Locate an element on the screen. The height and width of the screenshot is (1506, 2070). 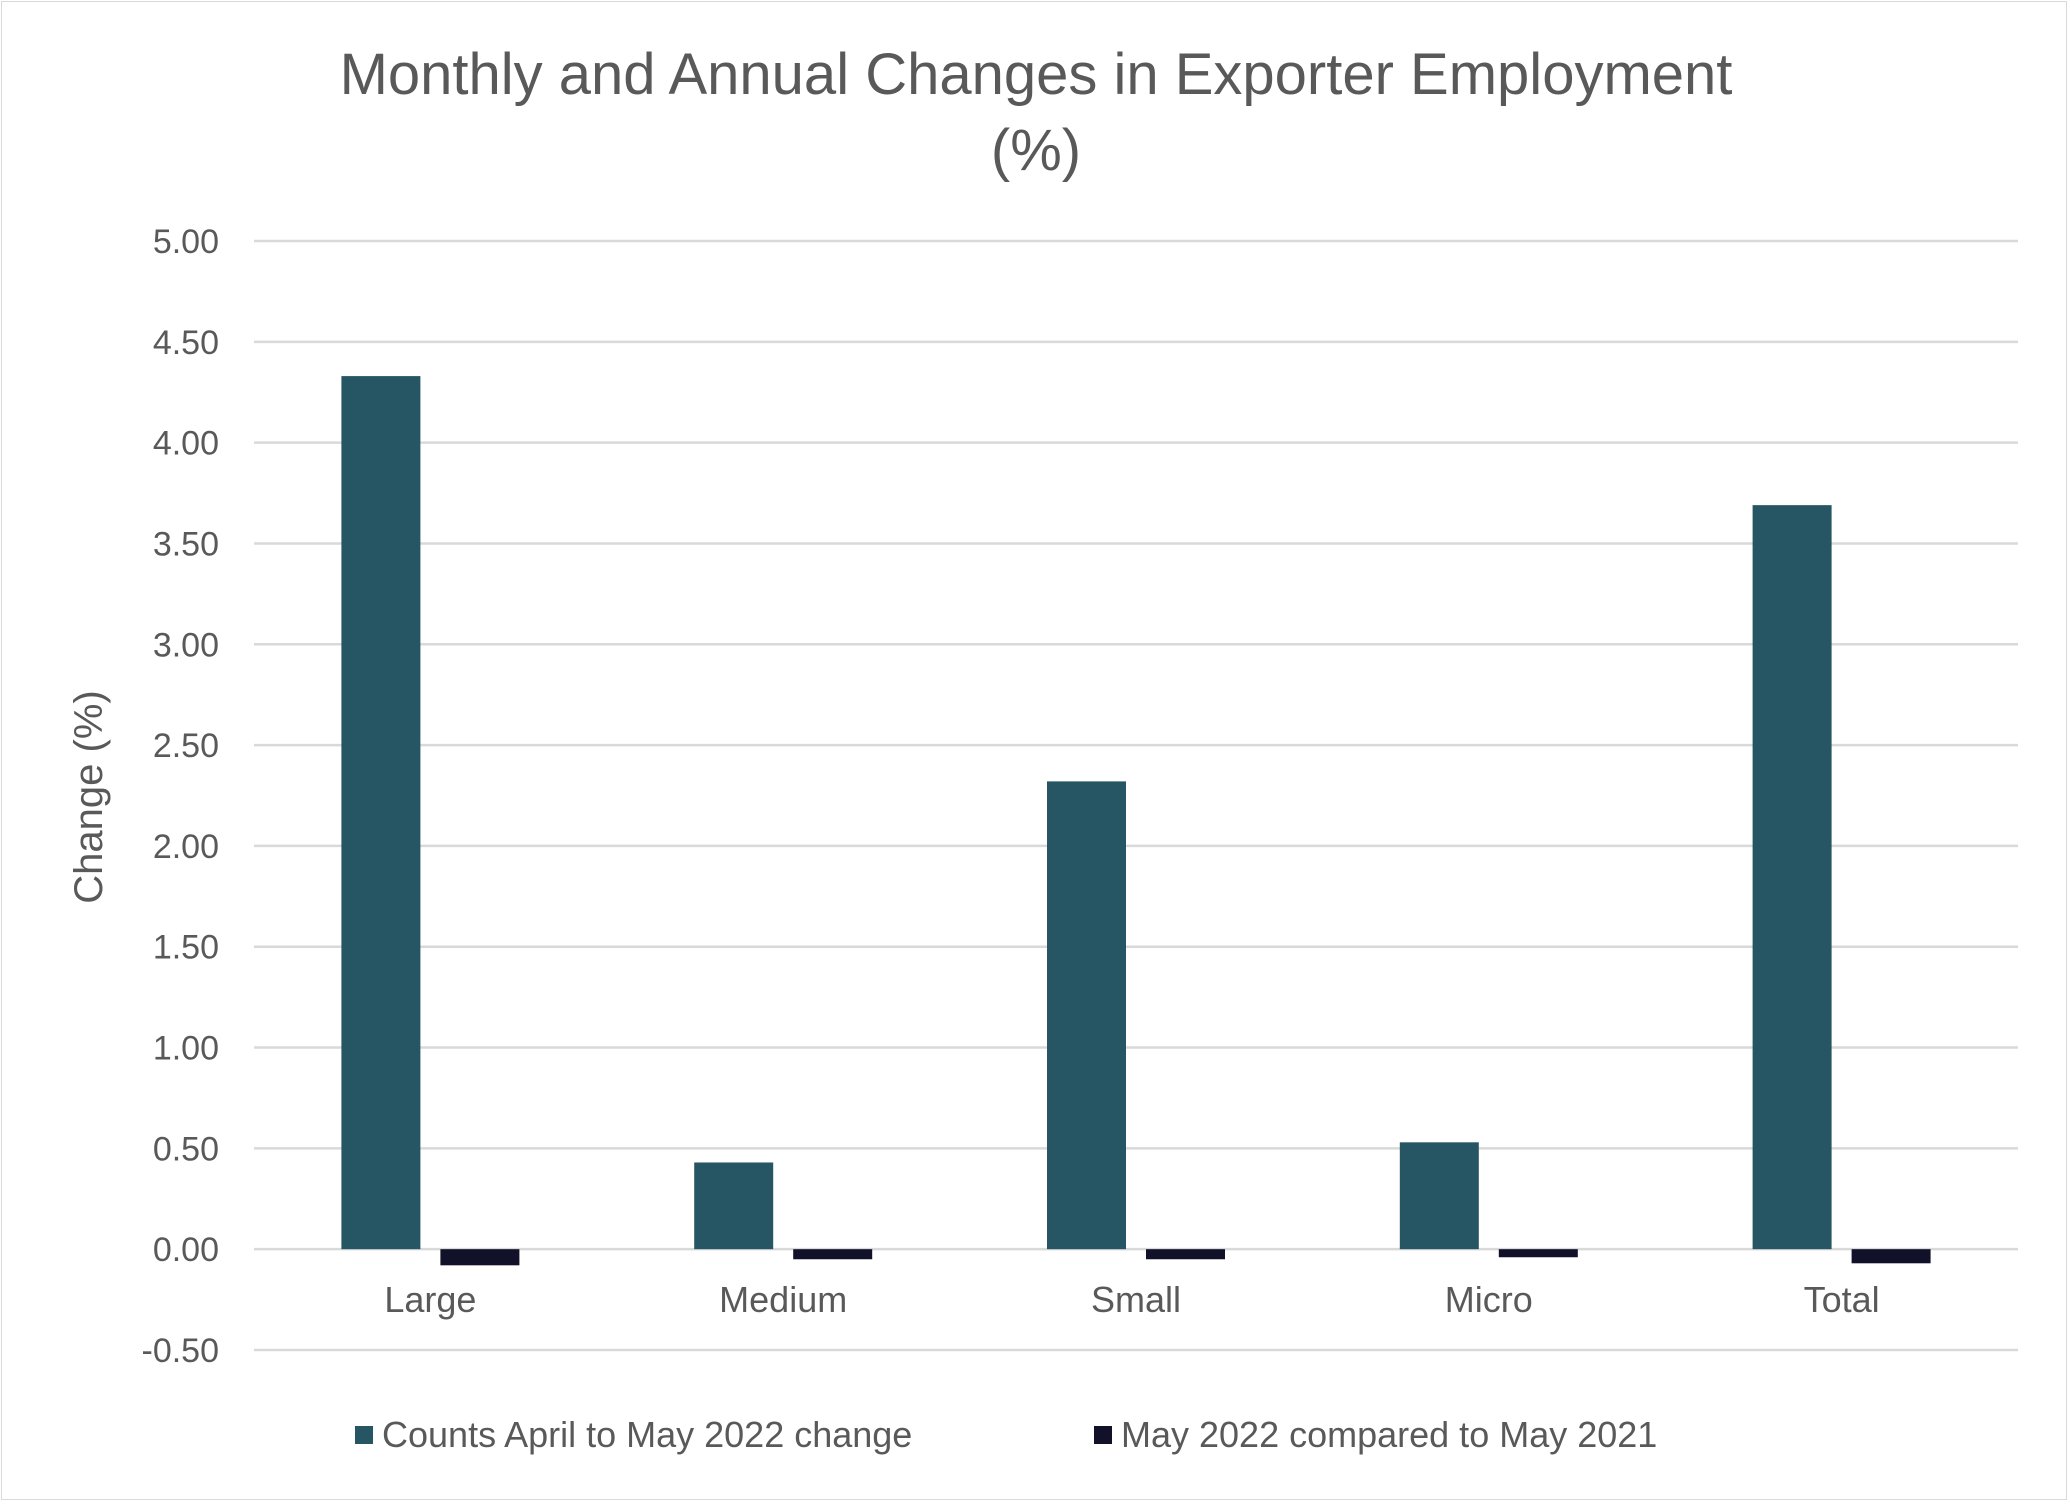
legend-label: May 2022 compared to May 2021 is located at coordinates (1389, 1434).